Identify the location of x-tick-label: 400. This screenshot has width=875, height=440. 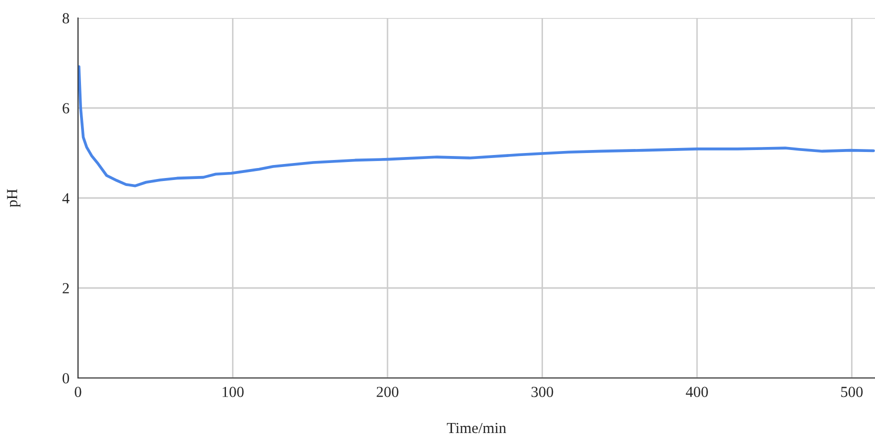
(697, 392).